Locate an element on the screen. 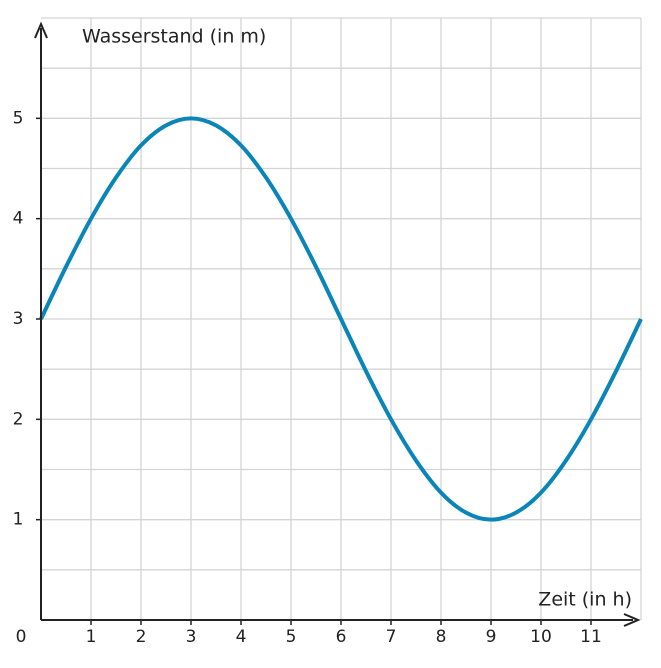 The width and height of the screenshot is (661, 668). x-tick-label: 7 is located at coordinates (391, 637).